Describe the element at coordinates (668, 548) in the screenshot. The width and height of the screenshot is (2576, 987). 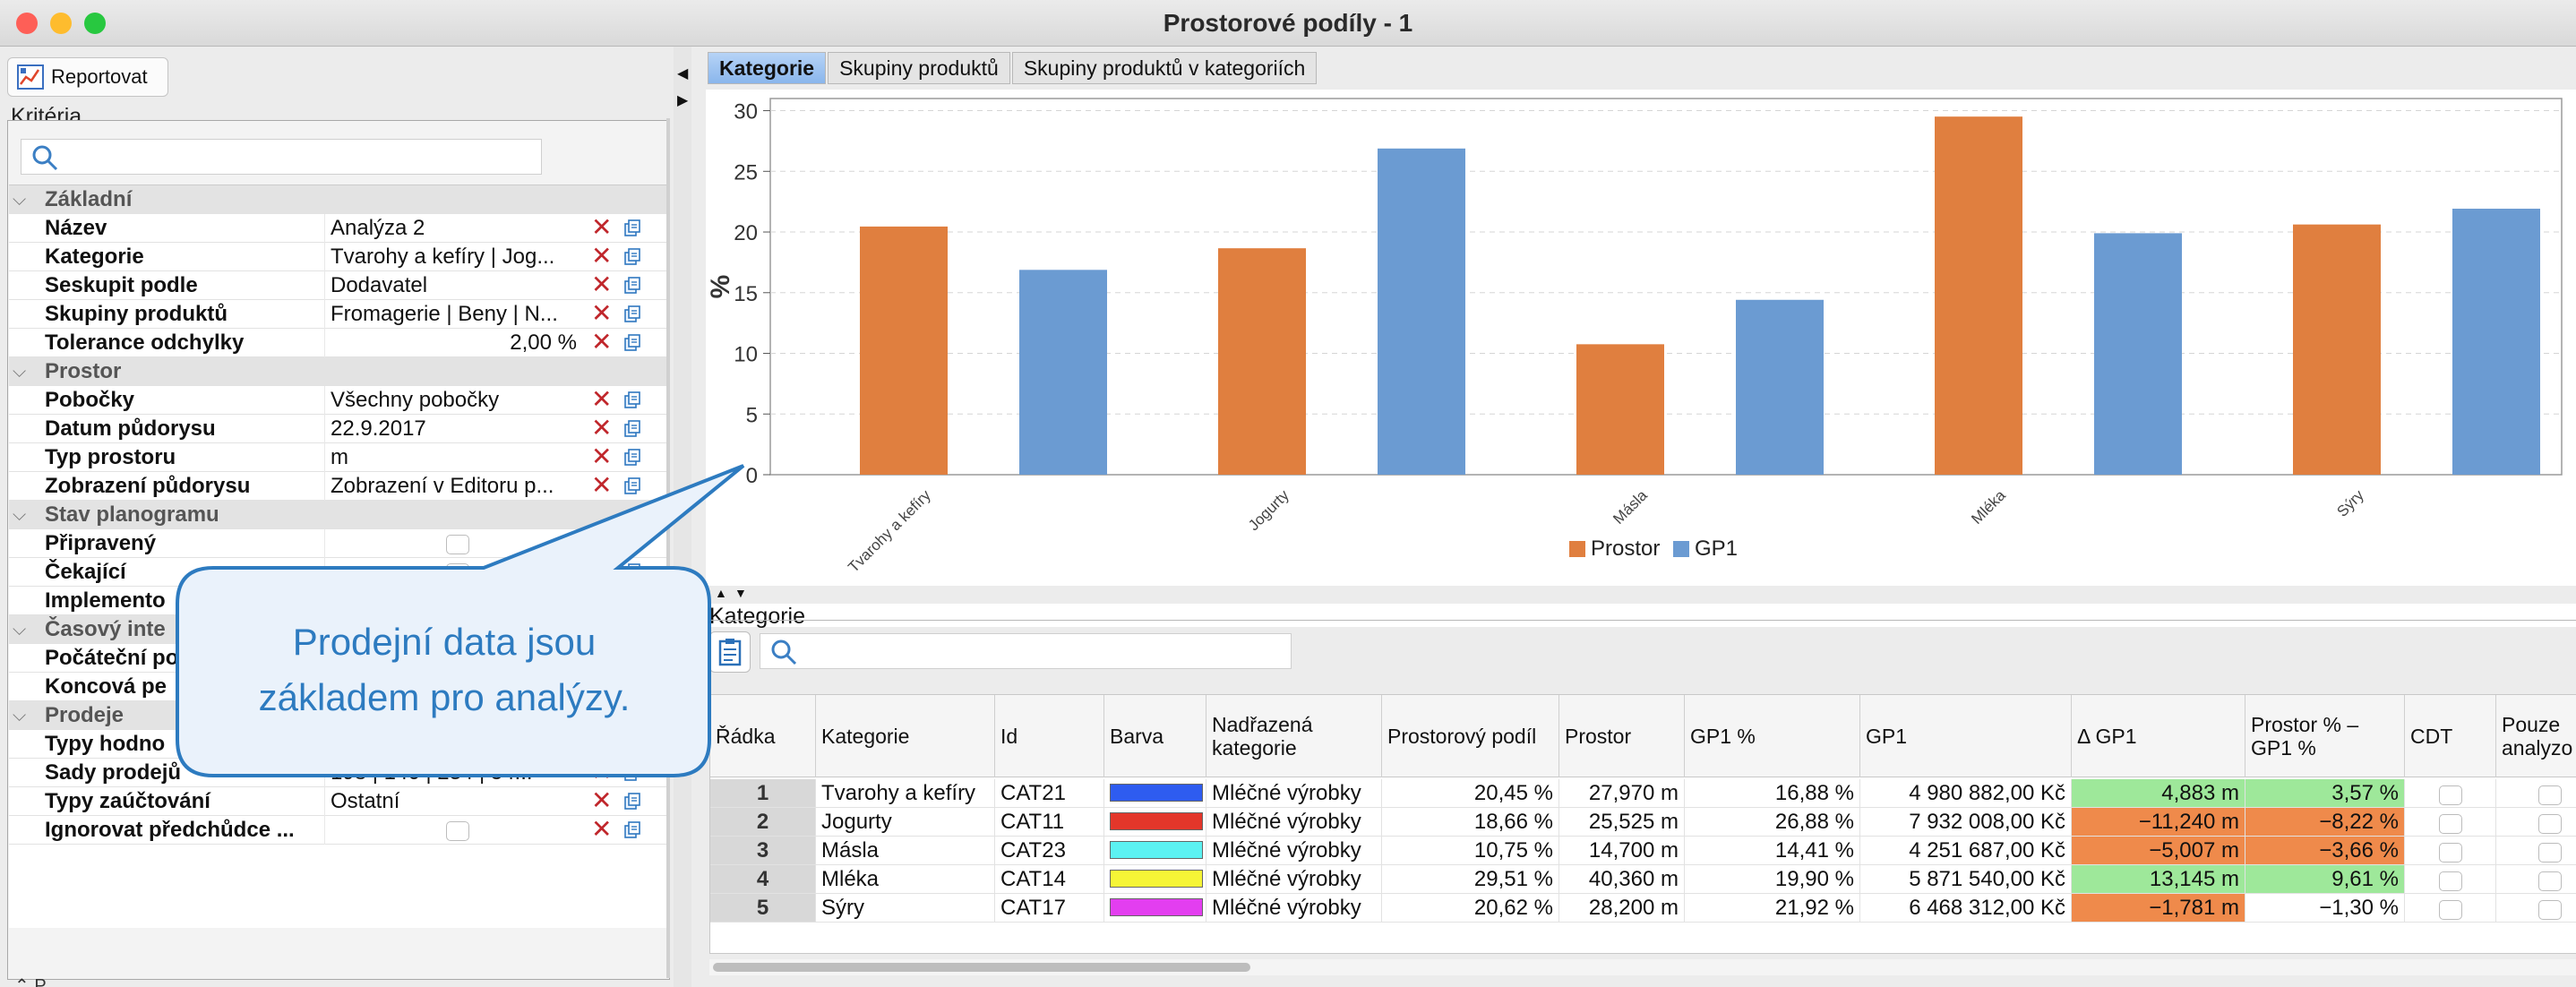
I see `left-scrollbar` at that location.